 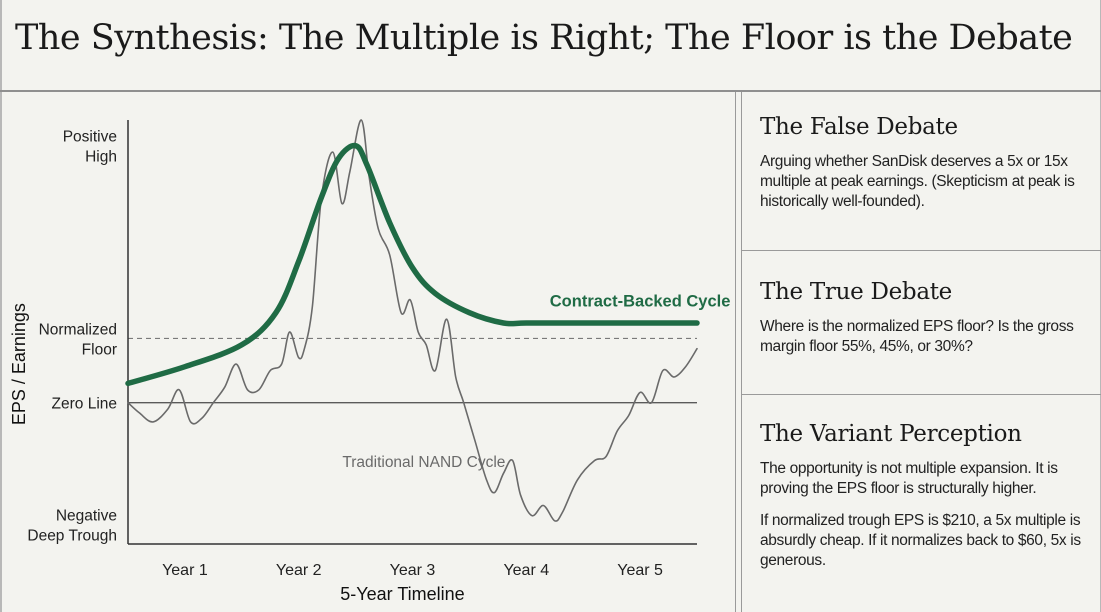 I want to click on panel-heading: The Variant Perception, so click(x=891, y=434).